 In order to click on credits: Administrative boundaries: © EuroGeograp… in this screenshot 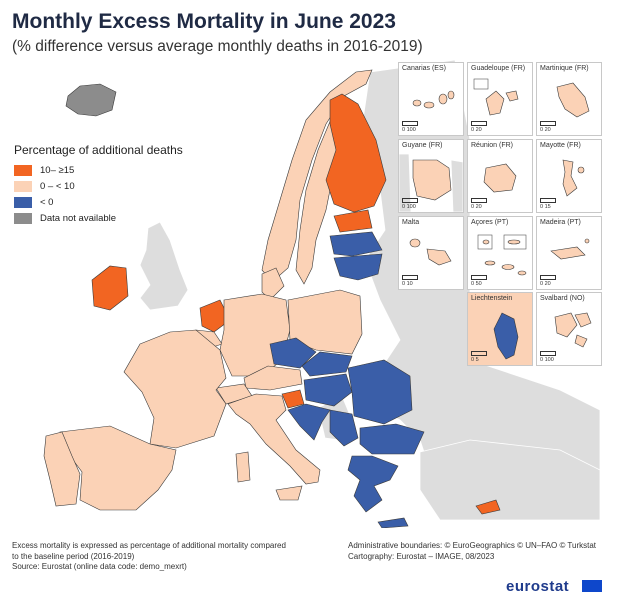, I will do `click(472, 551)`.